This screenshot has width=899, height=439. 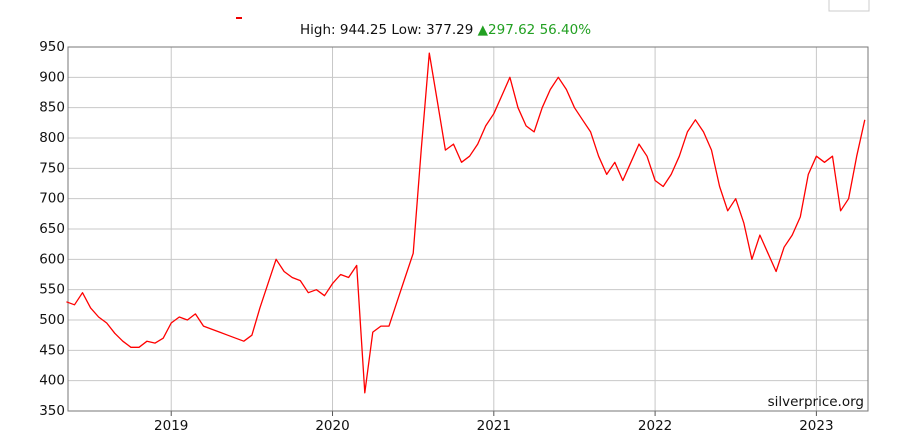 What do you see at coordinates (52, 168) in the screenshot?
I see `y-tick-label: 750` at bounding box center [52, 168].